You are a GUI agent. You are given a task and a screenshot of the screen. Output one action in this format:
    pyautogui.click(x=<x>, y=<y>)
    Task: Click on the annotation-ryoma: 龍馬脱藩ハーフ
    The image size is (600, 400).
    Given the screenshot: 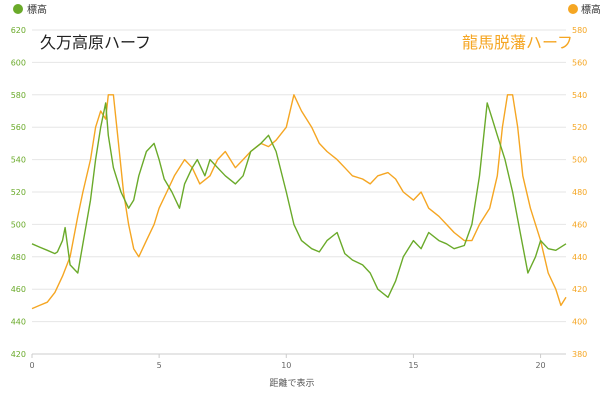 What is the action you would take?
    pyautogui.click(x=517, y=42)
    